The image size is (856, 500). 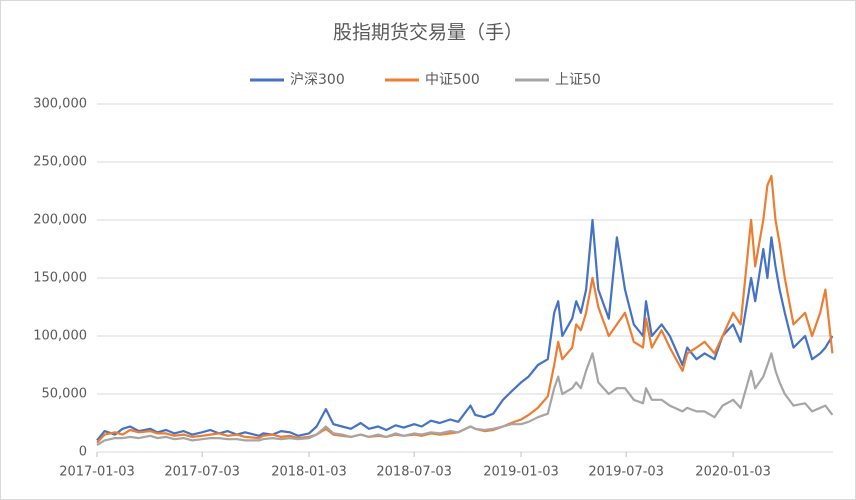 What do you see at coordinates (60, 220) in the screenshot?
I see `y-tick-label: 200,000` at bounding box center [60, 220].